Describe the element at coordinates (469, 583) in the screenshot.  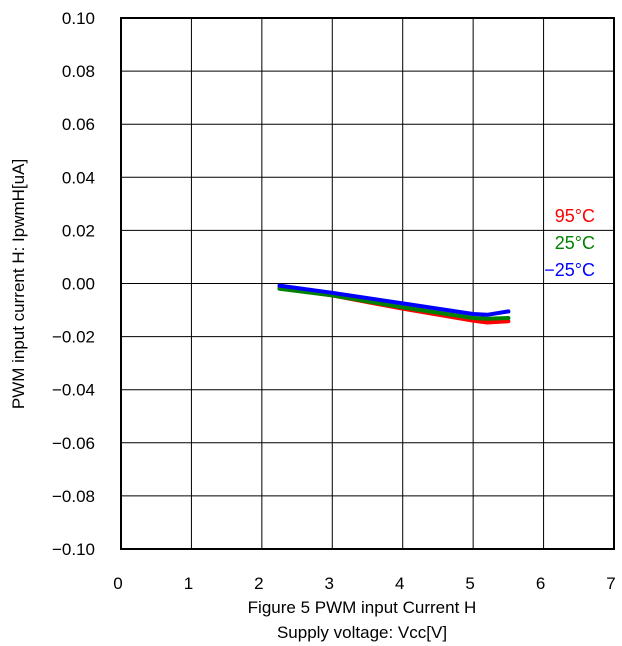
I see `x-tick-label: 5` at that location.